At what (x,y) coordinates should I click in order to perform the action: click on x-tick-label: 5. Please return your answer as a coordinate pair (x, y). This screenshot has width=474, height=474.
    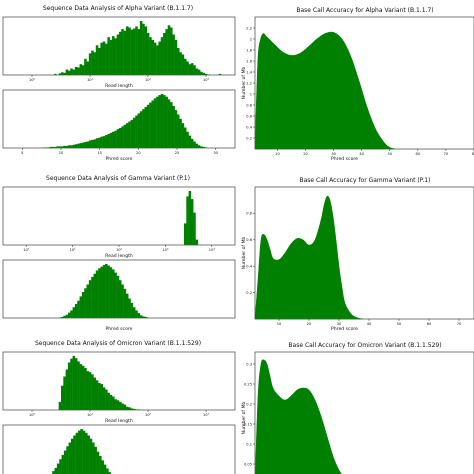
    Looking at the image, I should click on (22, 153).